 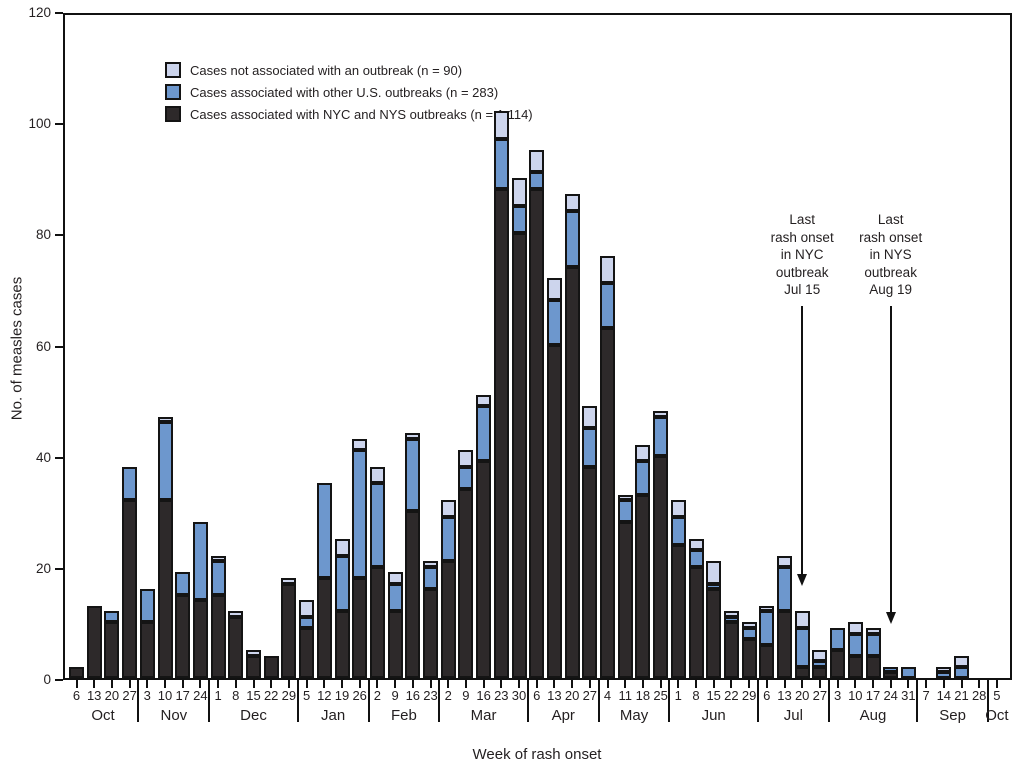 What do you see at coordinates (174, 715) in the screenshot?
I see `month-label: Nov` at bounding box center [174, 715].